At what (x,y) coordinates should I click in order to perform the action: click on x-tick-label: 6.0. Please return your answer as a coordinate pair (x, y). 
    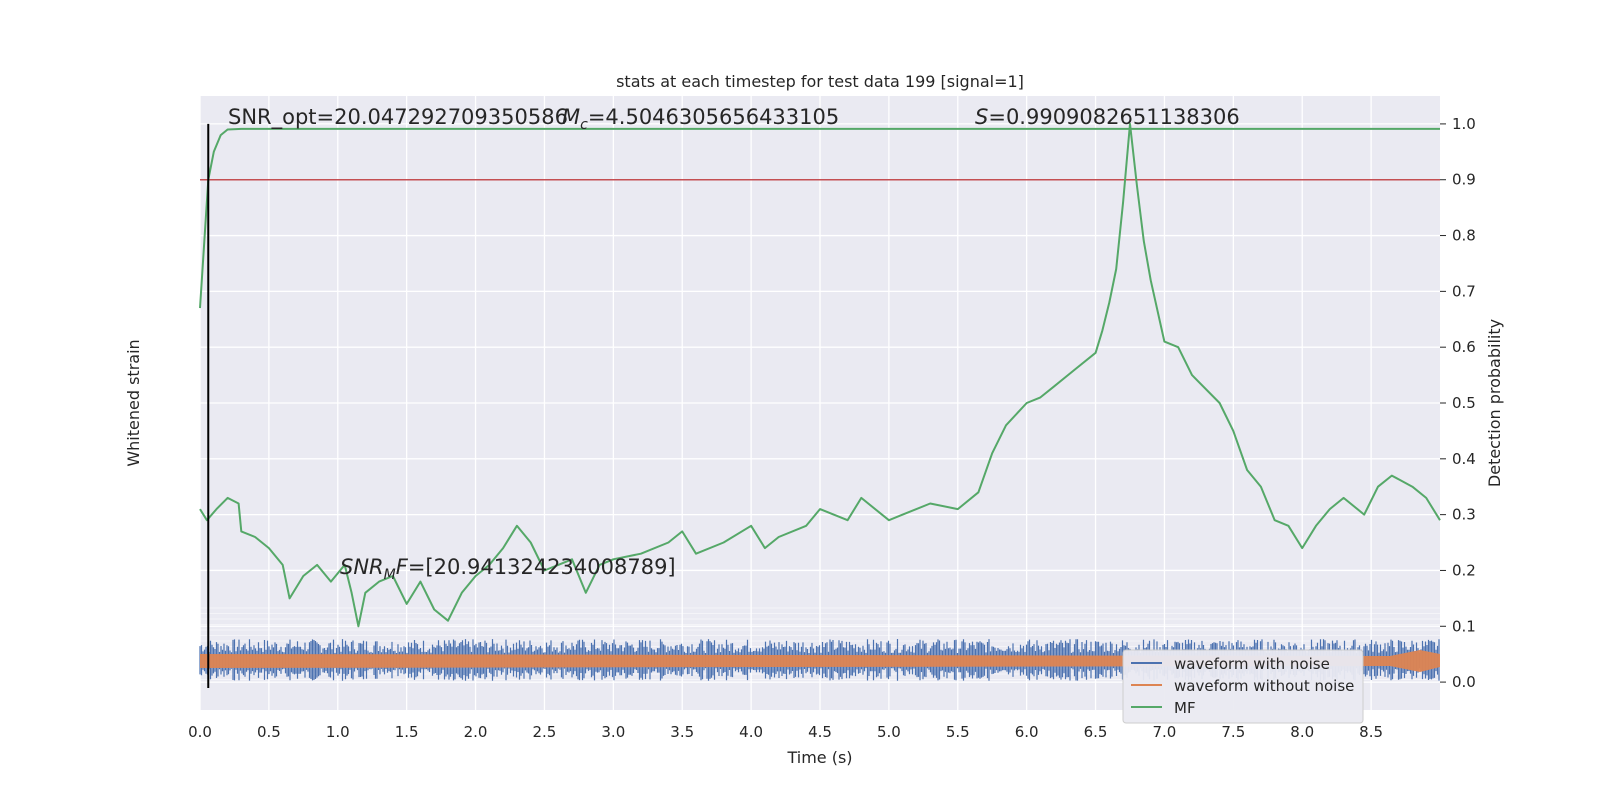
    Looking at the image, I should click on (1027, 732).